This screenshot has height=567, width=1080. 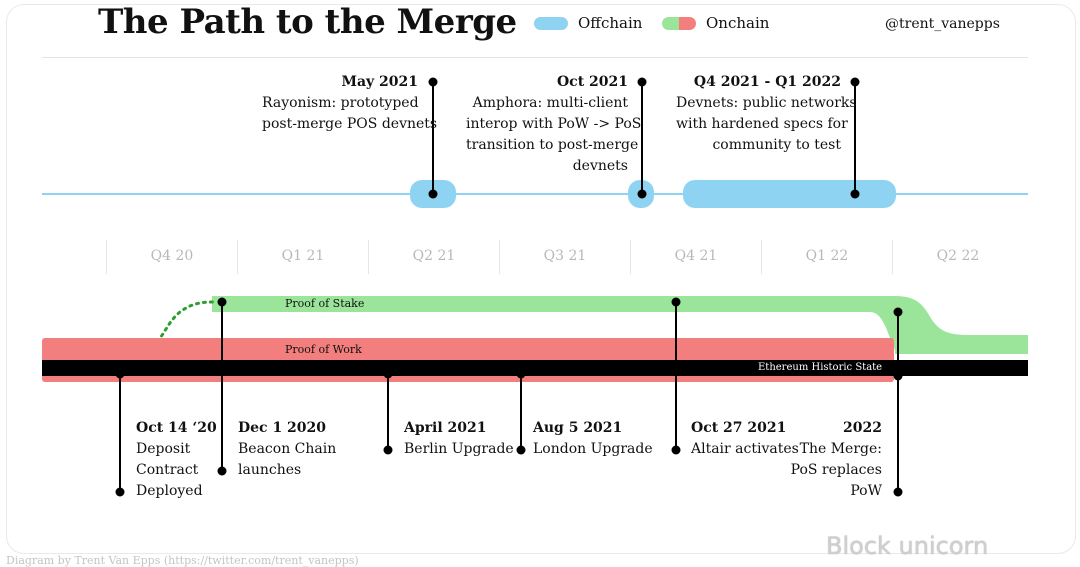 What do you see at coordinates (866, 491) in the screenshot?
I see `event-desc-line: PoW` at bounding box center [866, 491].